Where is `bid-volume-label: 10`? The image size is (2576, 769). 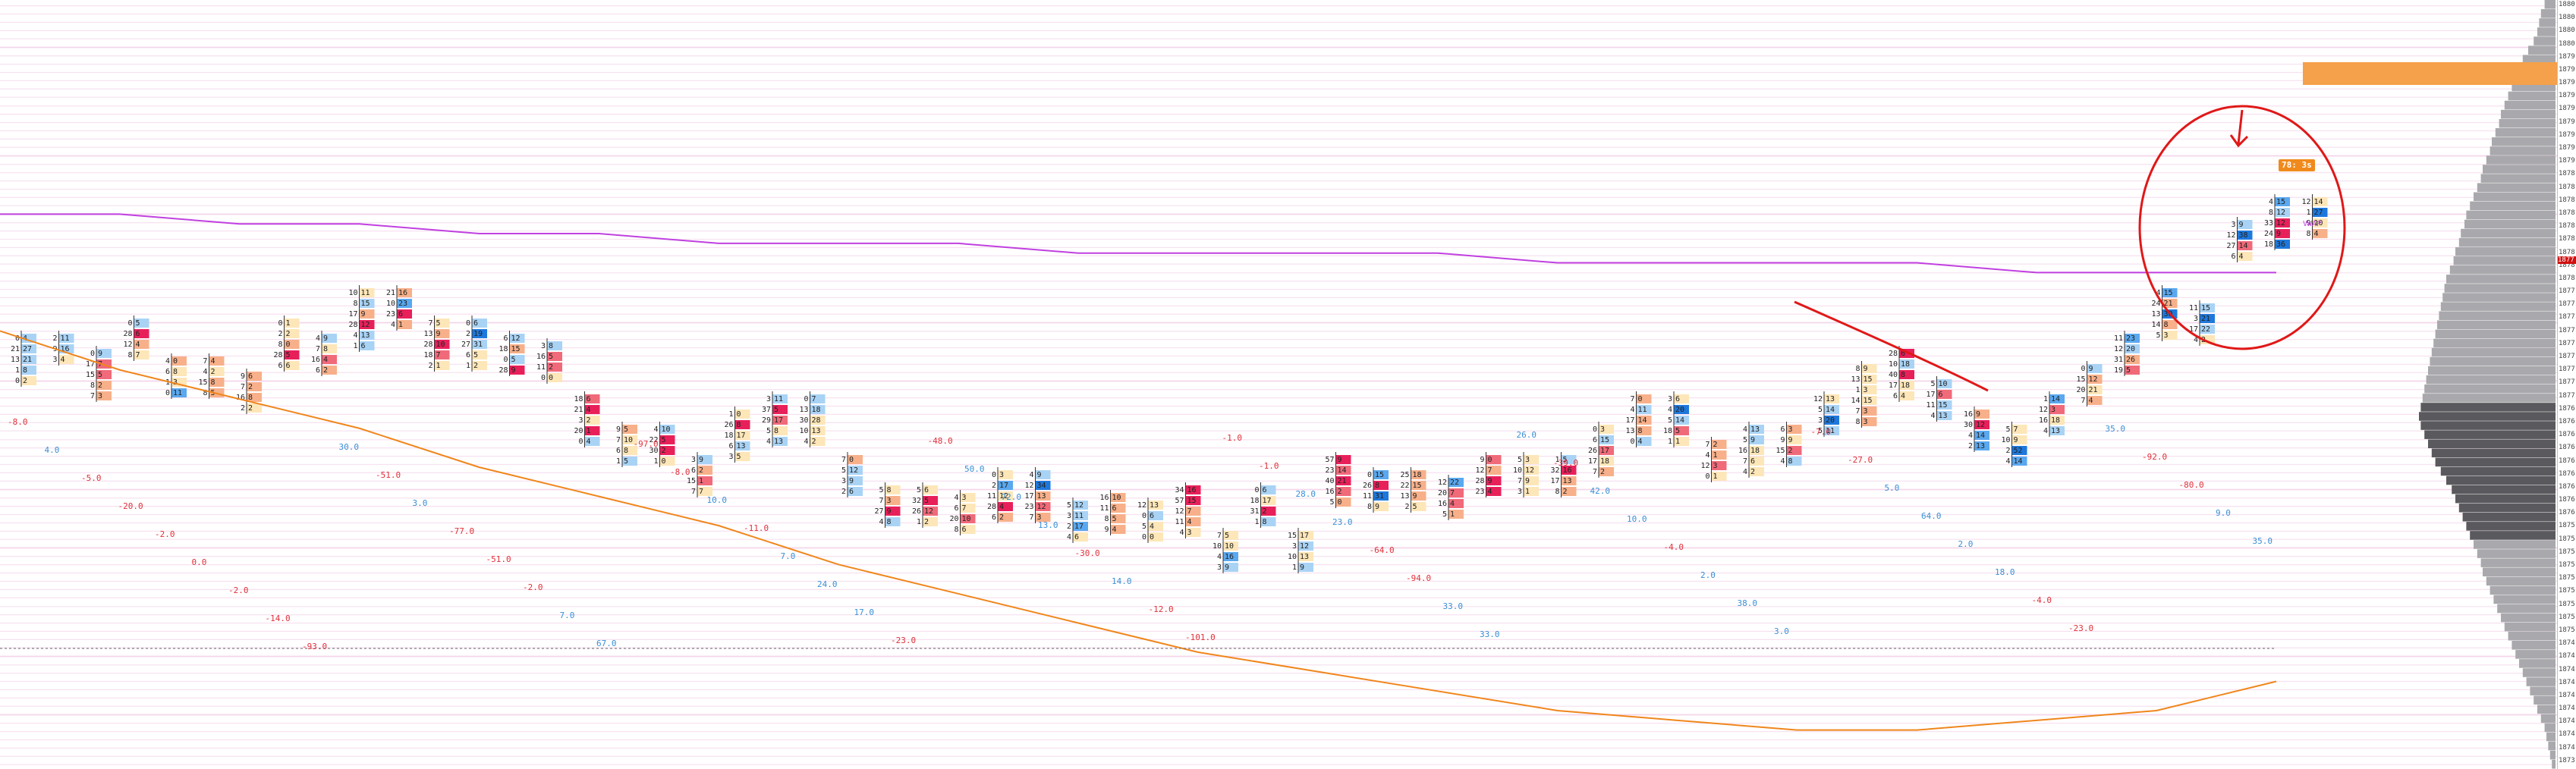
bid-volume-label: 10 is located at coordinates (1292, 557).